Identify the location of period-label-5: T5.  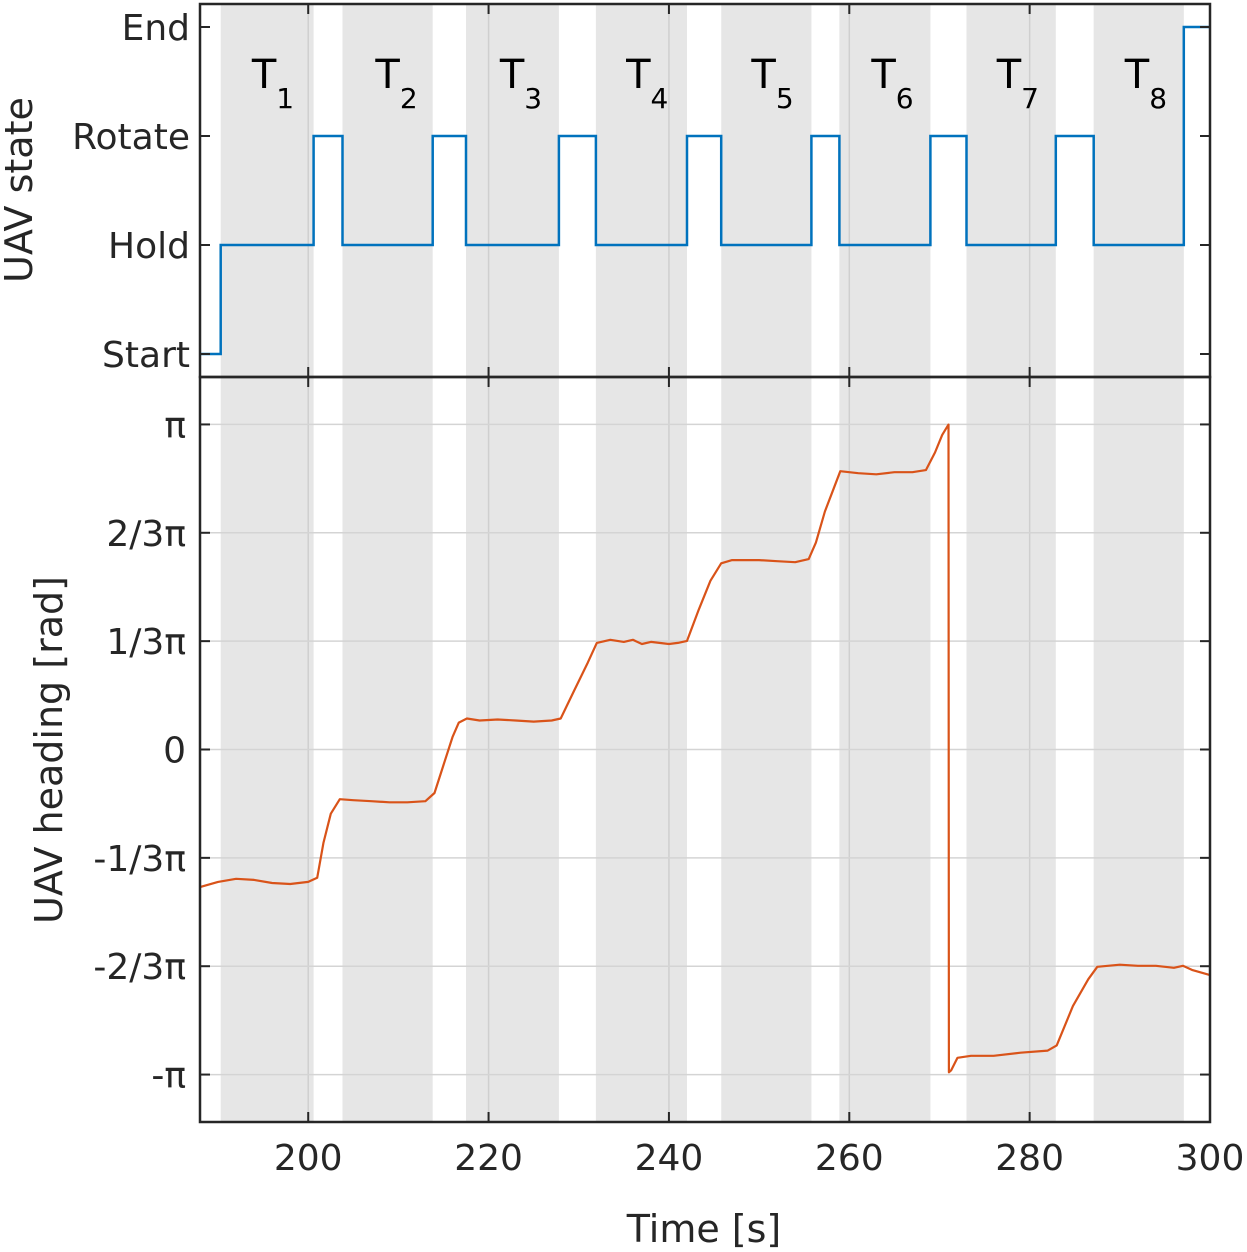
(771, 83).